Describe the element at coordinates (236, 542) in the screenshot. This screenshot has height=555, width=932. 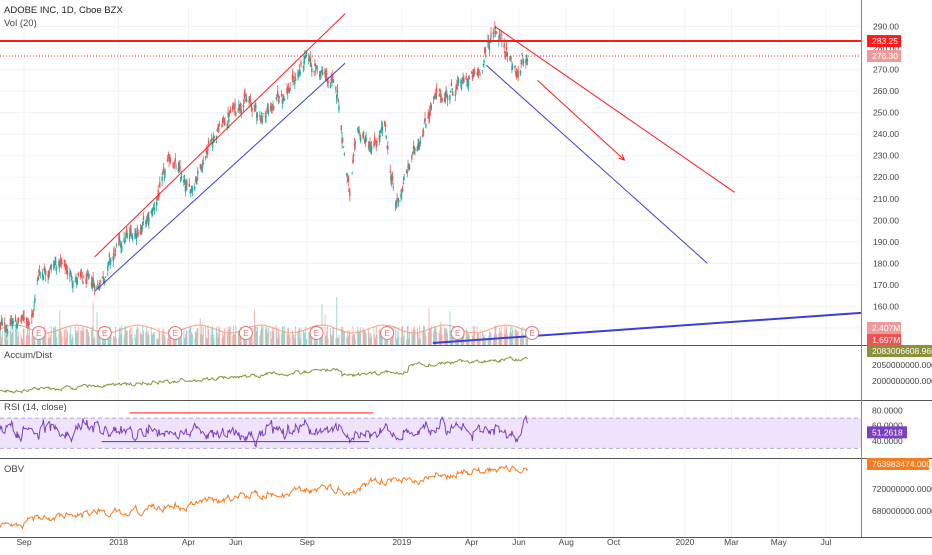
I see `time-tick-label: Jun` at that location.